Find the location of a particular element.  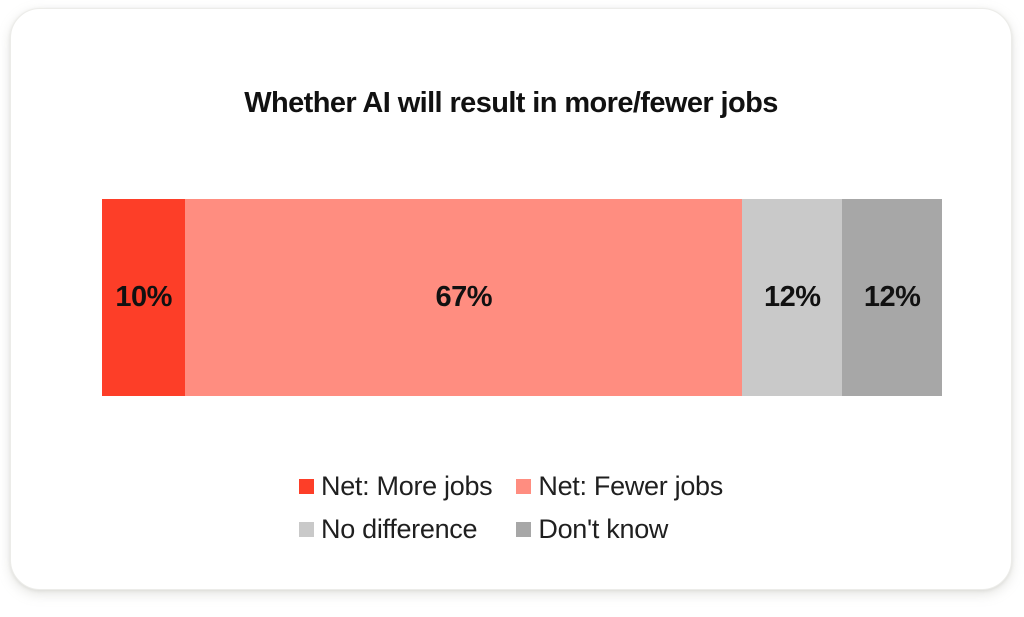

legend-label: Don't know is located at coordinates (603, 529).